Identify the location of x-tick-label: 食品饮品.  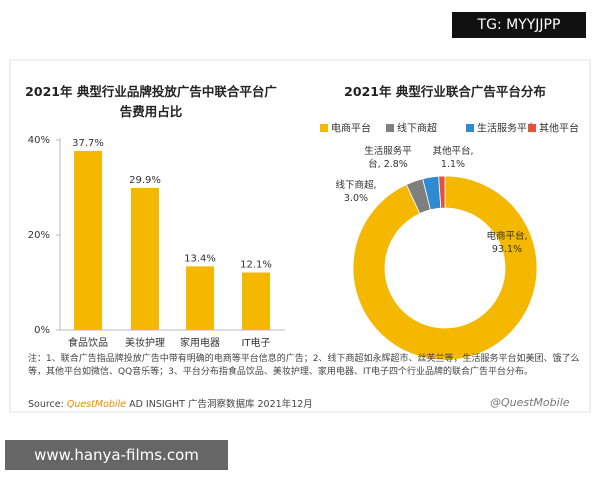
(88, 342).